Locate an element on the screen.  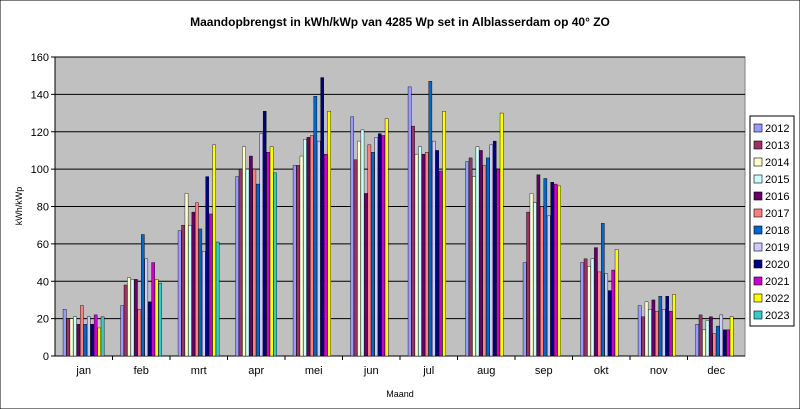
y-axis-label: kWh/kWp is located at coordinates (19, 206).